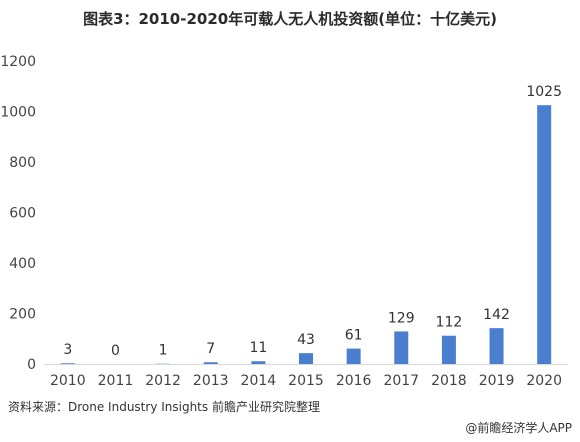  I want to click on bar-2019, so click(496, 346).